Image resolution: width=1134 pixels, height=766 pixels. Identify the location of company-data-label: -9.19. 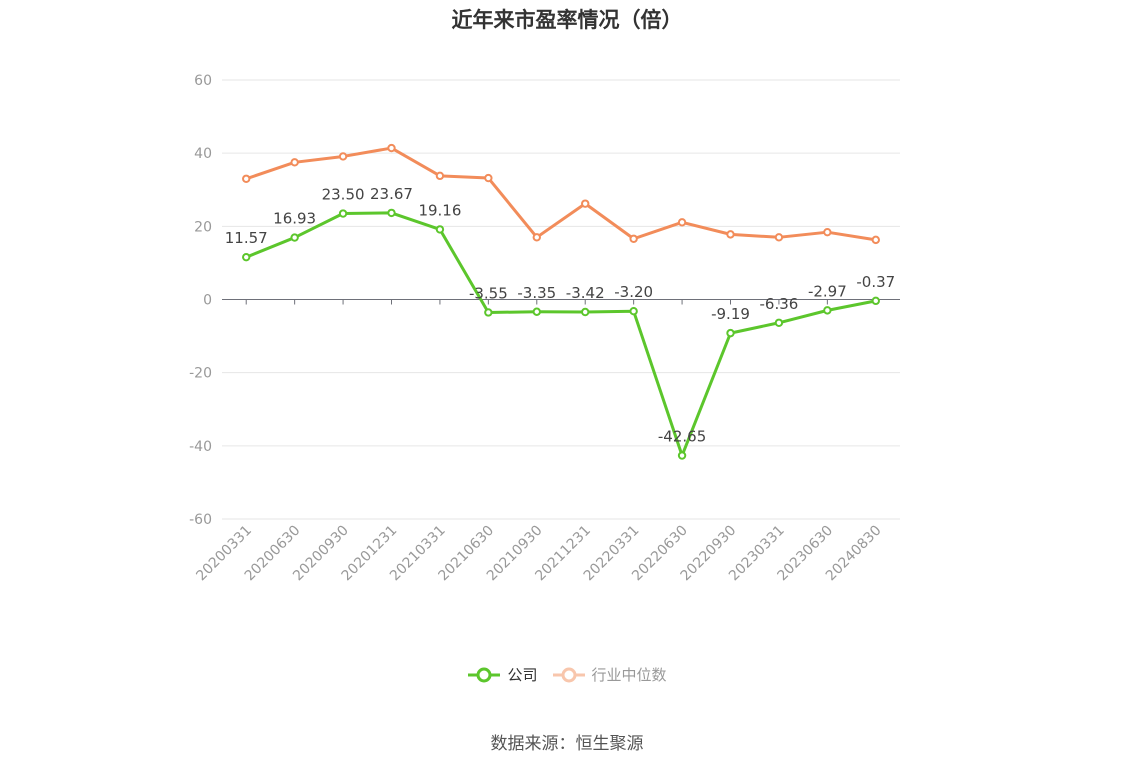
(730, 314).